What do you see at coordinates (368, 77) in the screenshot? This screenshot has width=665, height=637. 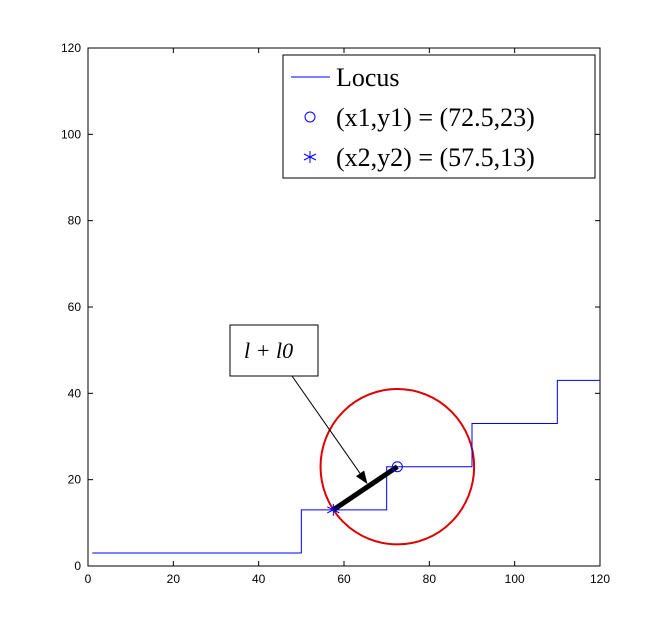 I see `legend-locus-label: Locus` at bounding box center [368, 77].